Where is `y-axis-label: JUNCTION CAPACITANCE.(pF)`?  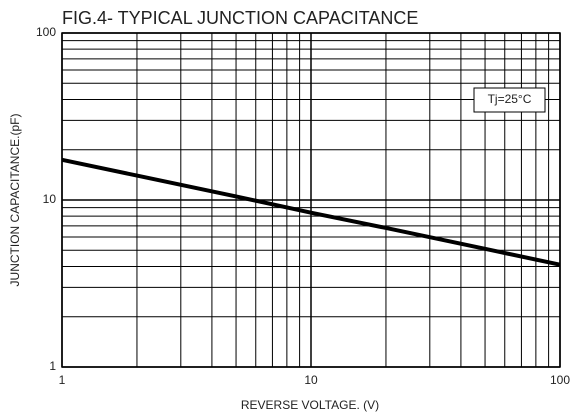
y-axis-label: JUNCTION CAPACITANCE.(pF) is located at coordinates (15, 200).